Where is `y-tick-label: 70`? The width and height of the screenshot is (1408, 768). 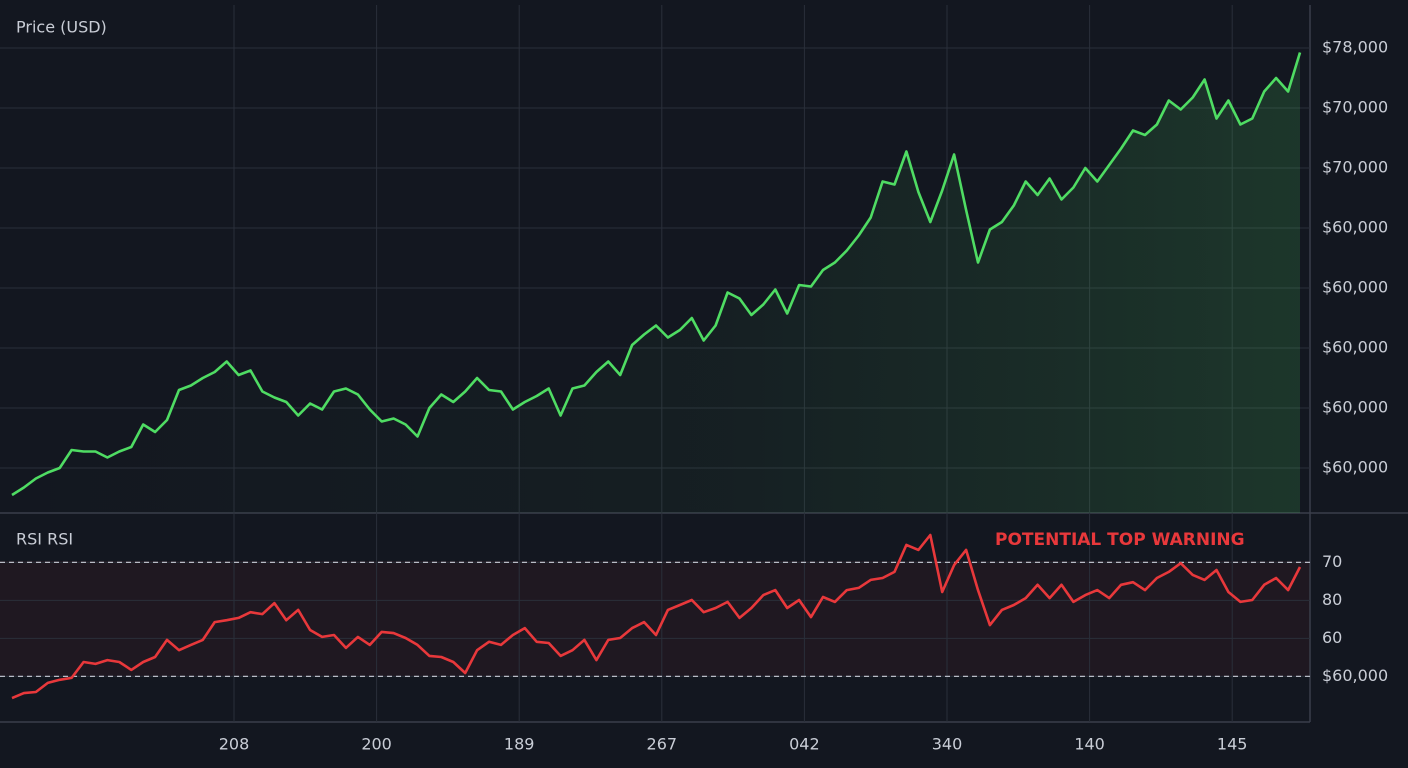
y-tick-label: 70 is located at coordinates (1332, 561).